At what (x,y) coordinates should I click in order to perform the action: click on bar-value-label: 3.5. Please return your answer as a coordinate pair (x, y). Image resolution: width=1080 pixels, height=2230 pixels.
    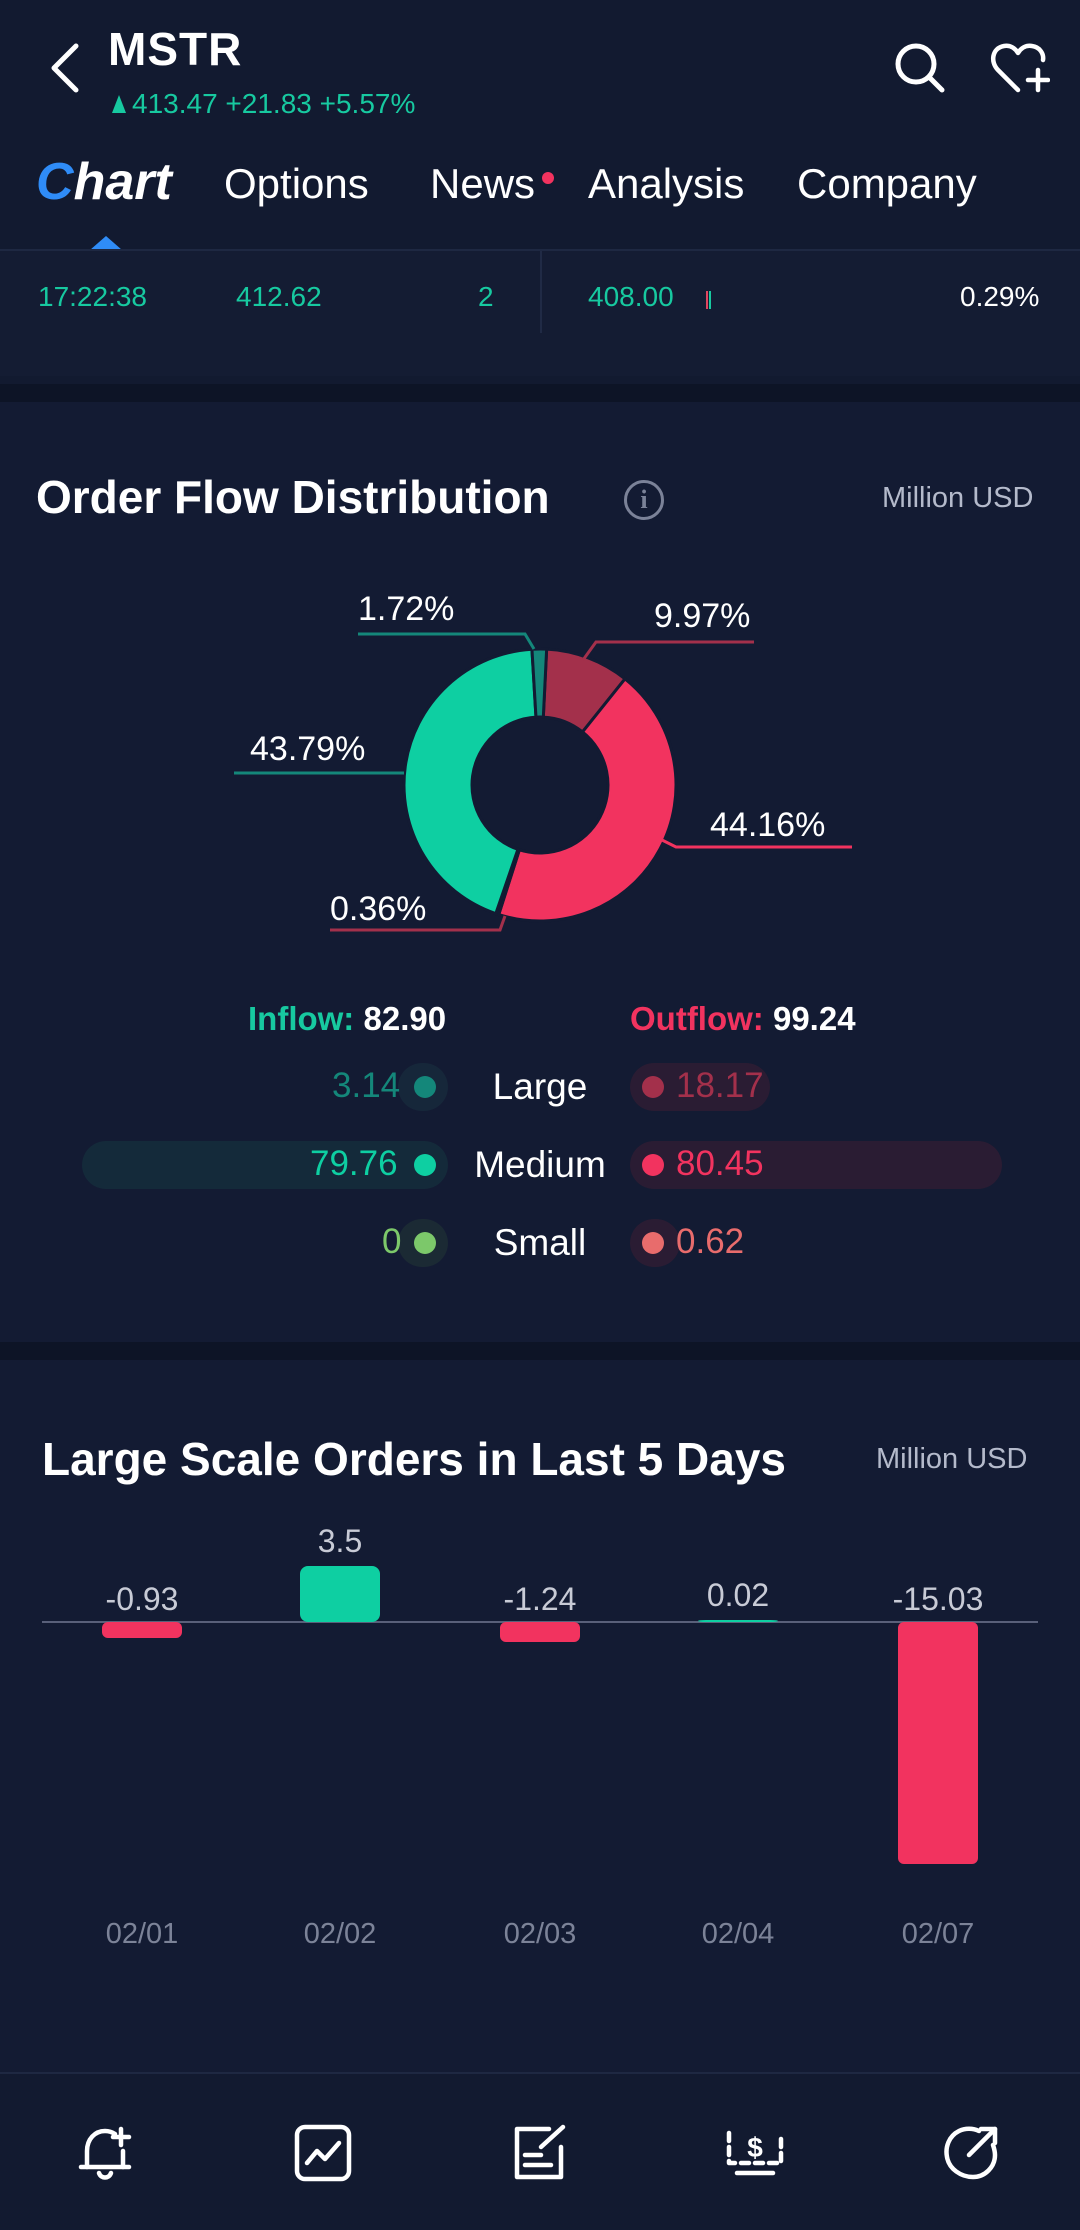
    Looking at the image, I should click on (340, 1541).